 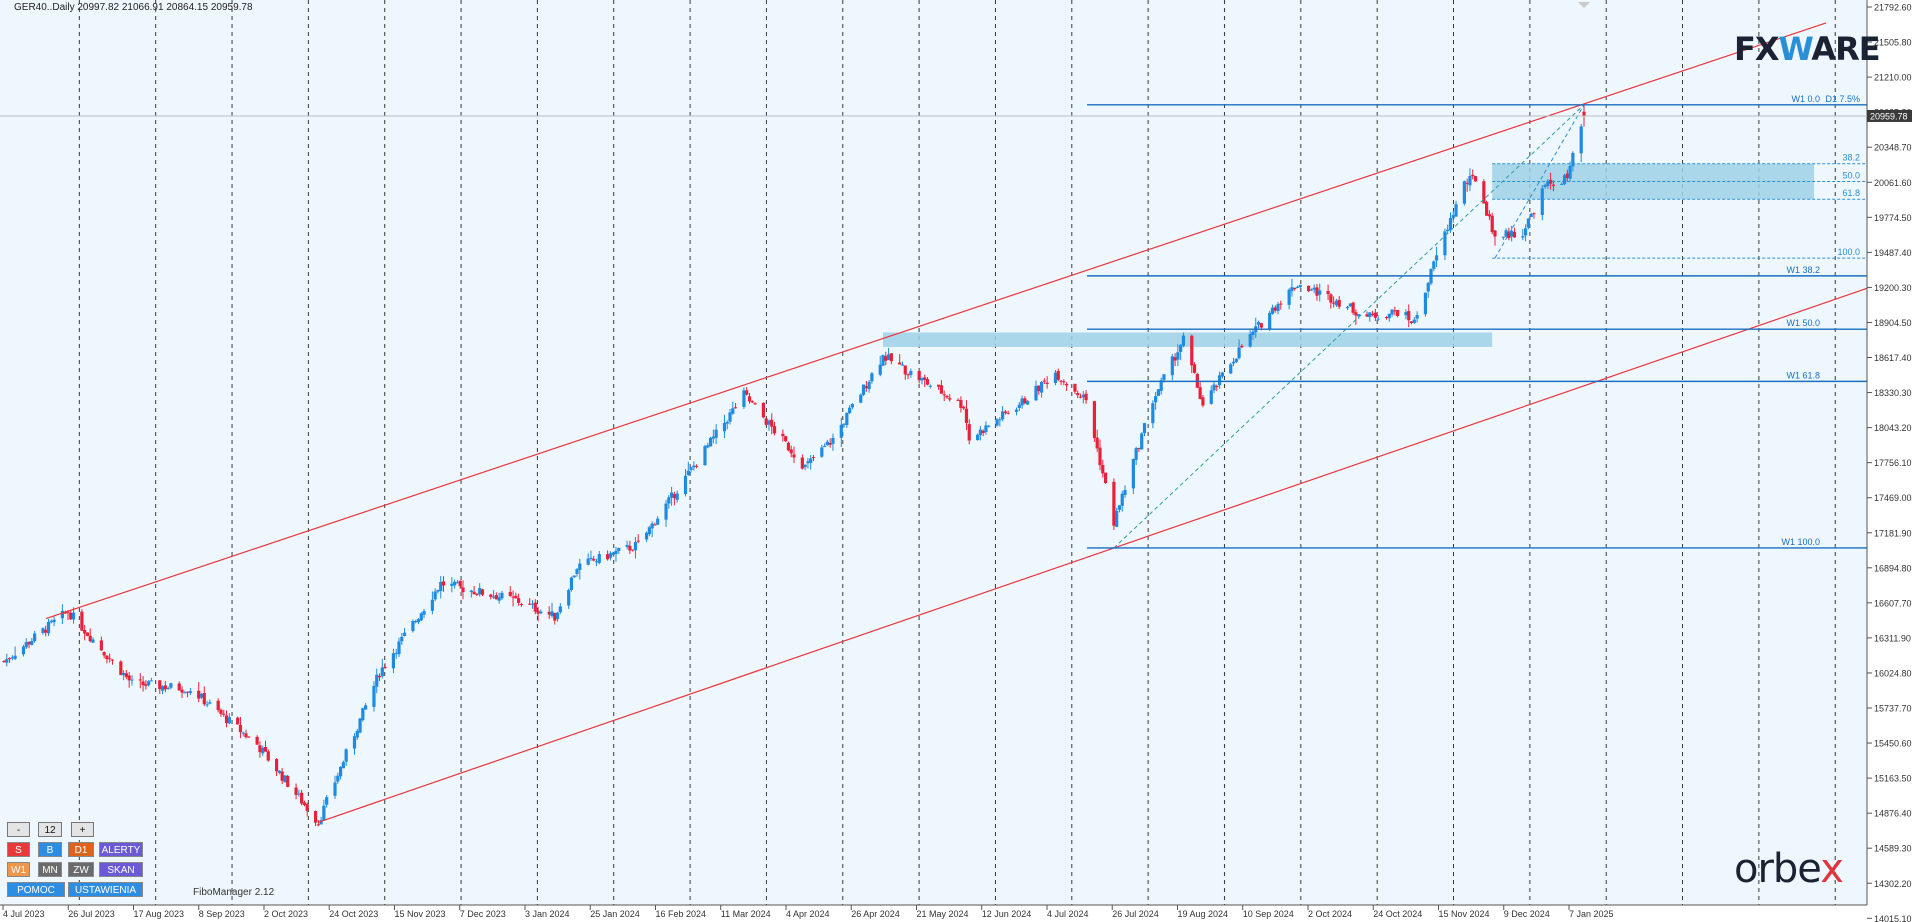 What do you see at coordinates (1893, 393) in the screenshot?
I see `y-tick-label: 18330.30` at bounding box center [1893, 393].